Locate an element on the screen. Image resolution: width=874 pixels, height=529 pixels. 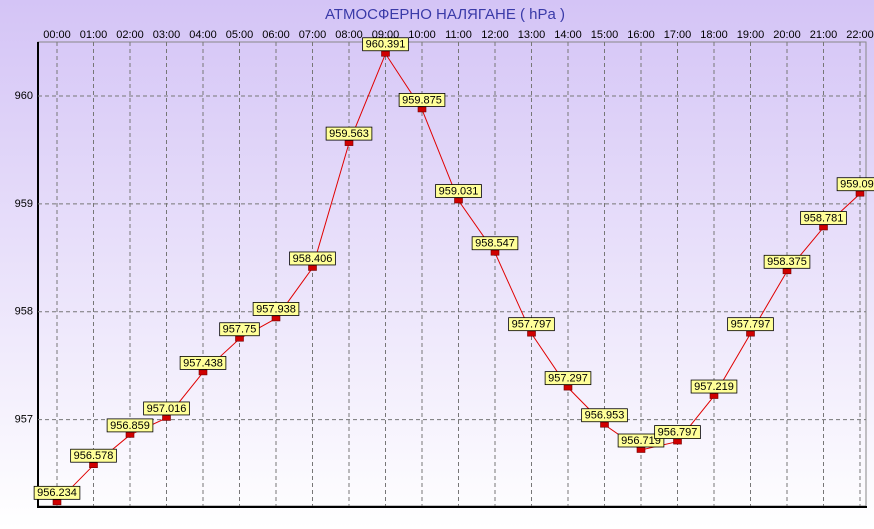
value-label: 957.938 is located at coordinates (276, 309).